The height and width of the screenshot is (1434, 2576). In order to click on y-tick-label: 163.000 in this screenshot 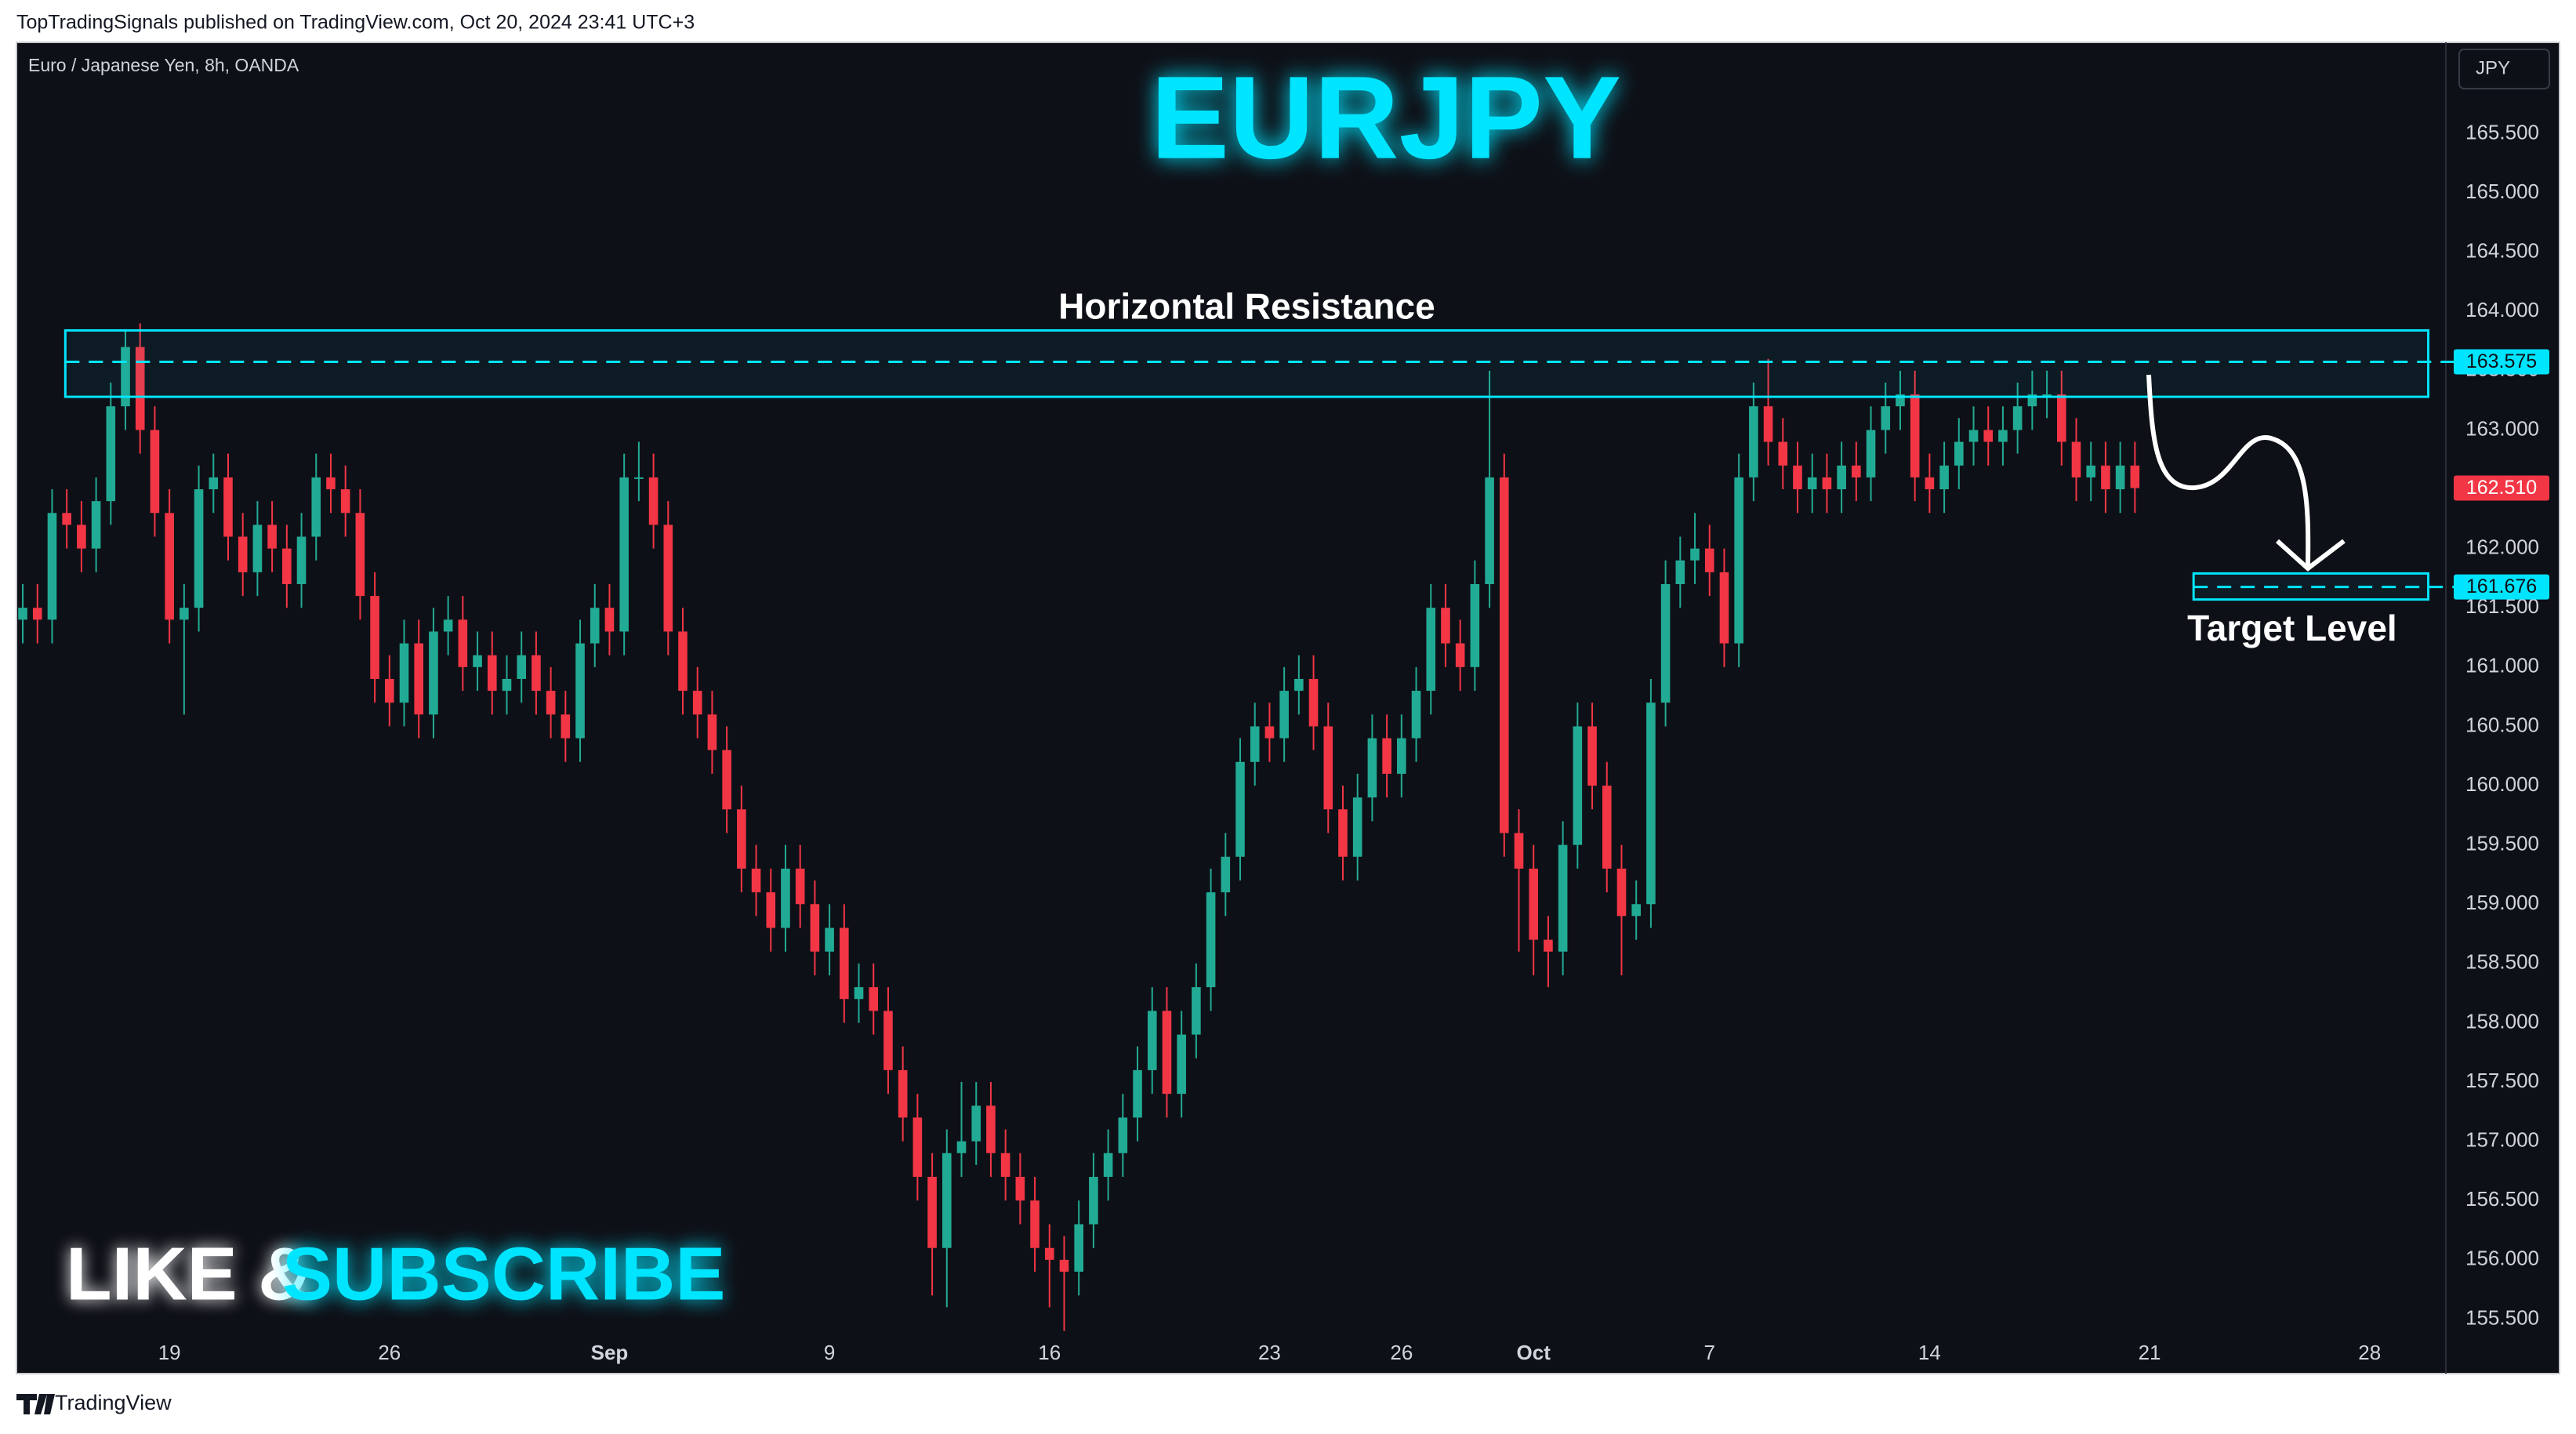, I will do `click(2502, 428)`.